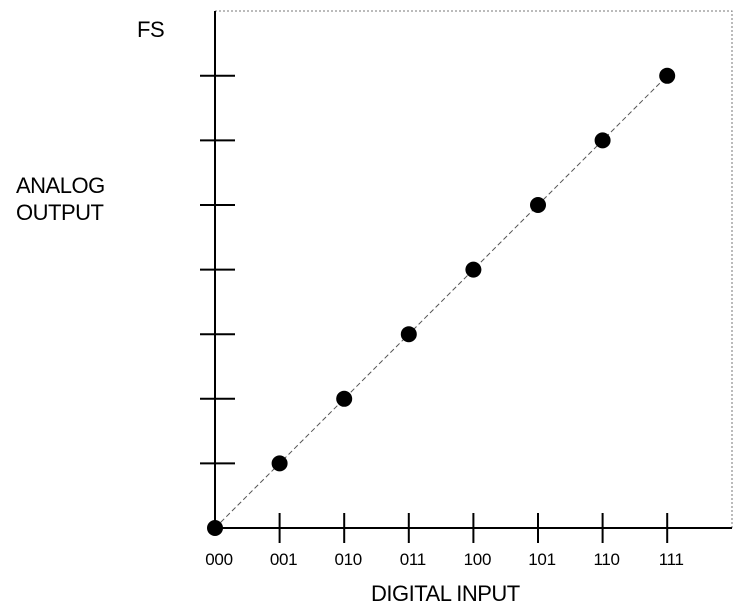 The width and height of the screenshot is (743, 610). I want to click on x-tick-label-100: 100, so click(477, 559).